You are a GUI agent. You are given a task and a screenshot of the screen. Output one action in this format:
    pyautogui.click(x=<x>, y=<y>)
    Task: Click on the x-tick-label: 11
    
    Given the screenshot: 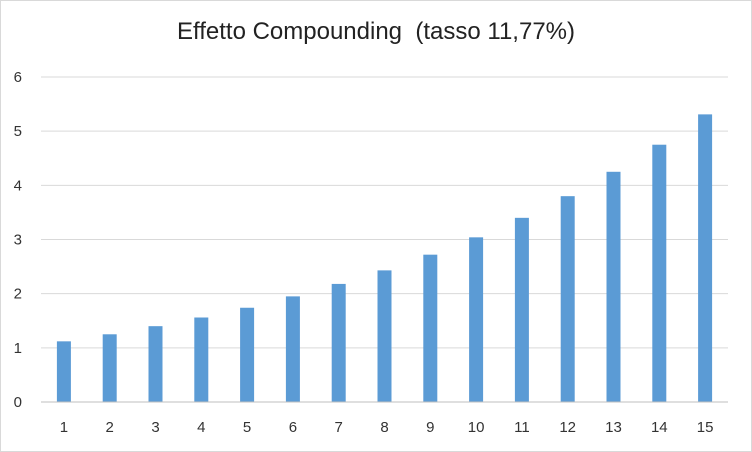 What is the action you would take?
    pyautogui.click(x=522, y=427)
    